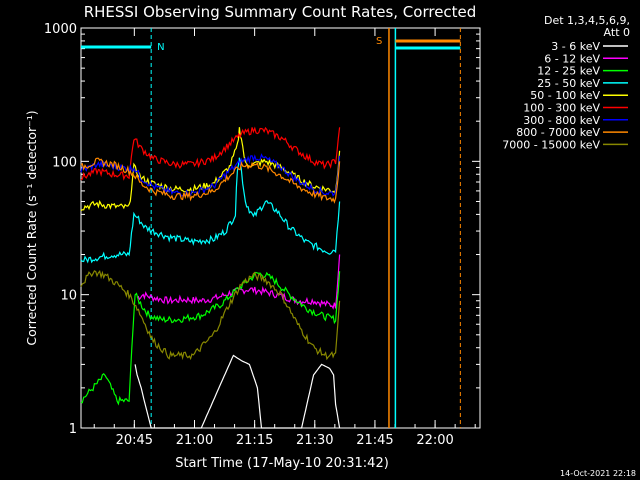 The height and width of the screenshot is (480, 640). Describe the element at coordinates (551, 144) in the screenshot. I see `legend-entry: 7000 - 15000 keV` at that location.